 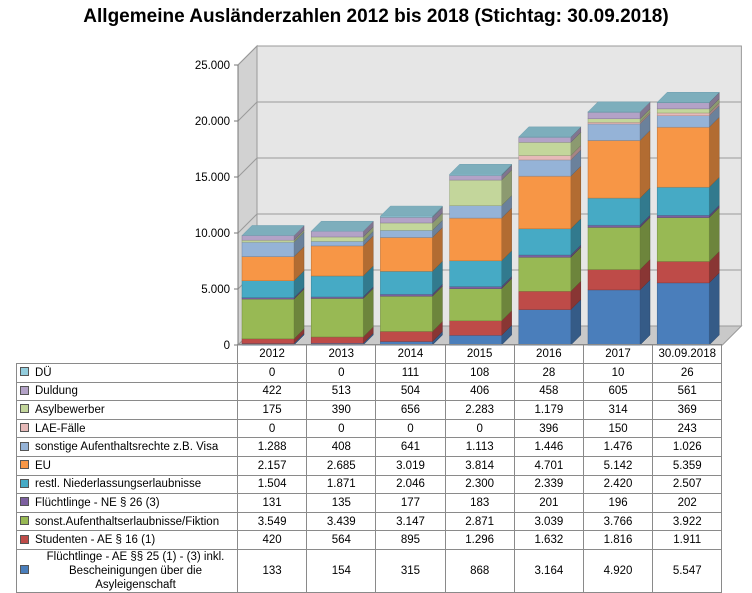 I want to click on table-cell: 513, so click(x=341, y=391).